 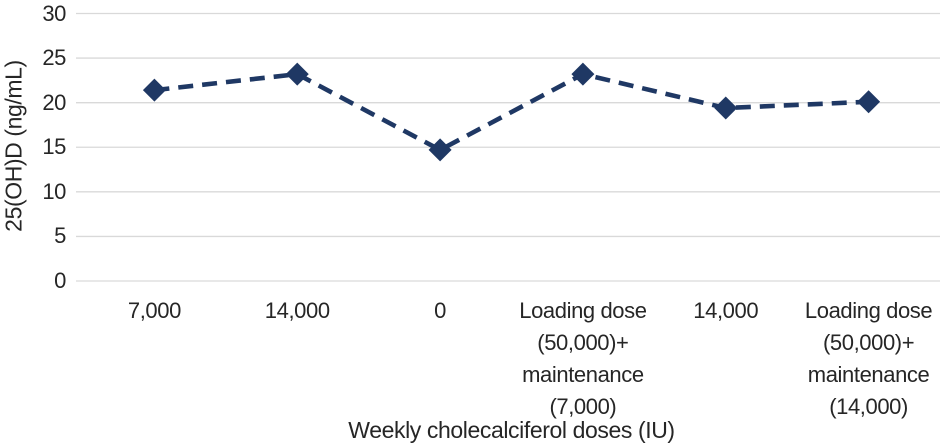 What do you see at coordinates (54, 191) in the screenshot?
I see `y-tick-label: 10` at bounding box center [54, 191].